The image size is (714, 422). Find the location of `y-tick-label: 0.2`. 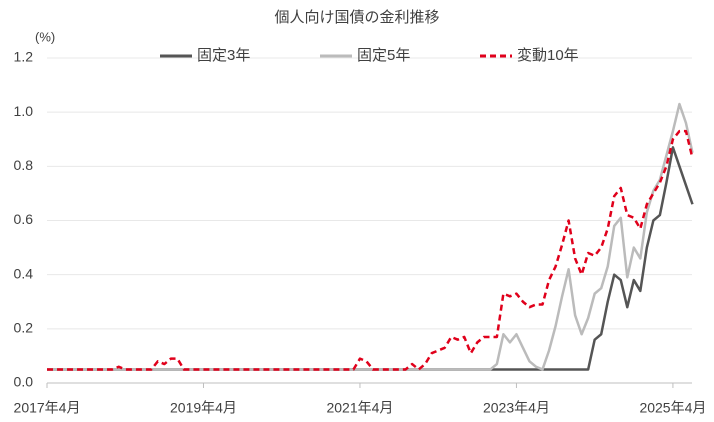

y-tick-label: 0.2 is located at coordinates (24, 328).